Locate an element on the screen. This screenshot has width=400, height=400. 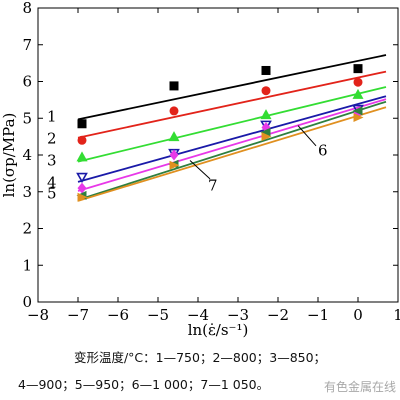
annotation-label-7: 7 is located at coordinates (213, 186).